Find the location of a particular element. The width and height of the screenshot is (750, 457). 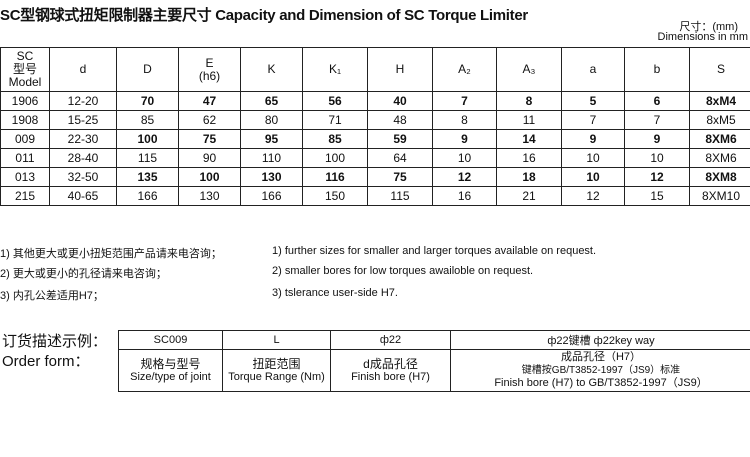

table-cell: 1908 is located at coordinates (25, 120).